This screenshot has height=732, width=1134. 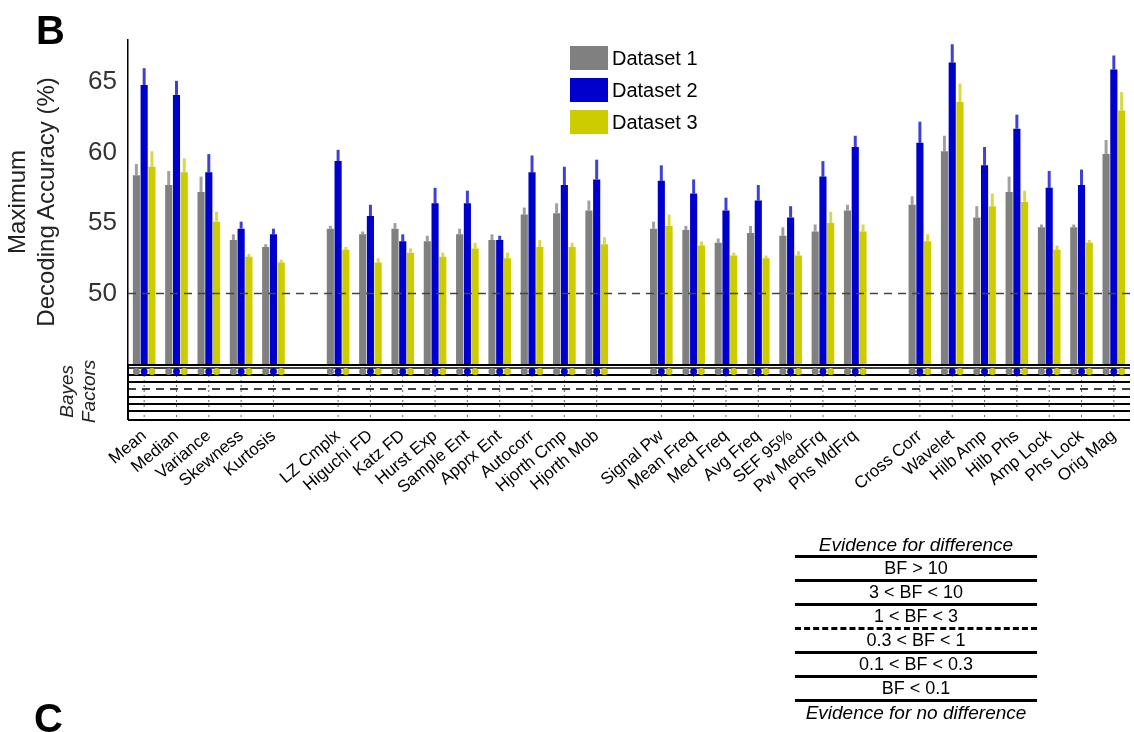 What do you see at coordinates (102, 291) in the screenshot?
I see `y-tick-label: 50` at bounding box center [102, 291].